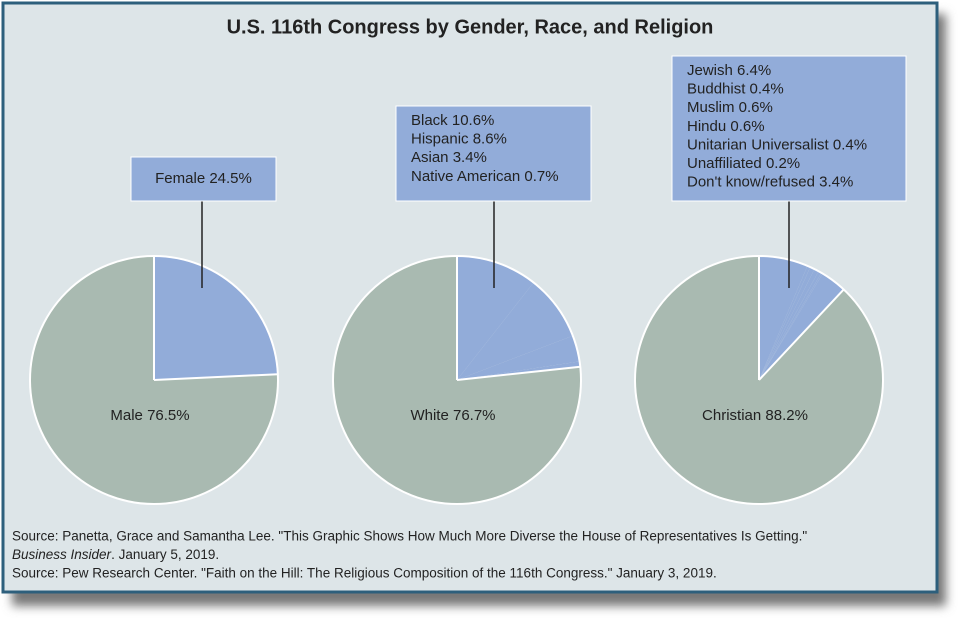 Image resolution: width=975 pixels, height=635 pixels. What do you see at coordinates (726, 126) in the screenshot?
I see `slice-label: Hindu 0.6%` at bounding box center [726, 126].